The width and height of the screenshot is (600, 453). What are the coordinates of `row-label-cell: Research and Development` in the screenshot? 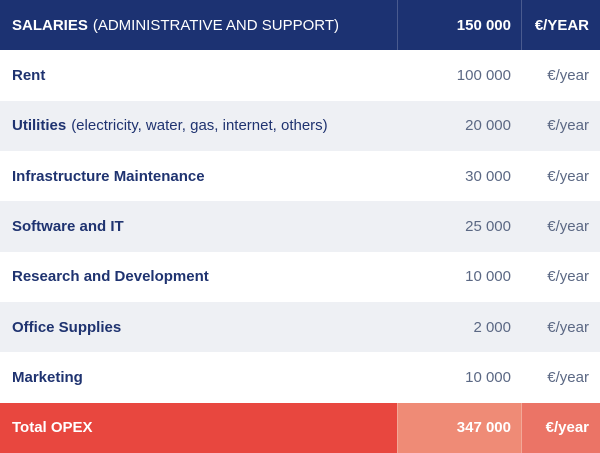 It's located at (198, 276).